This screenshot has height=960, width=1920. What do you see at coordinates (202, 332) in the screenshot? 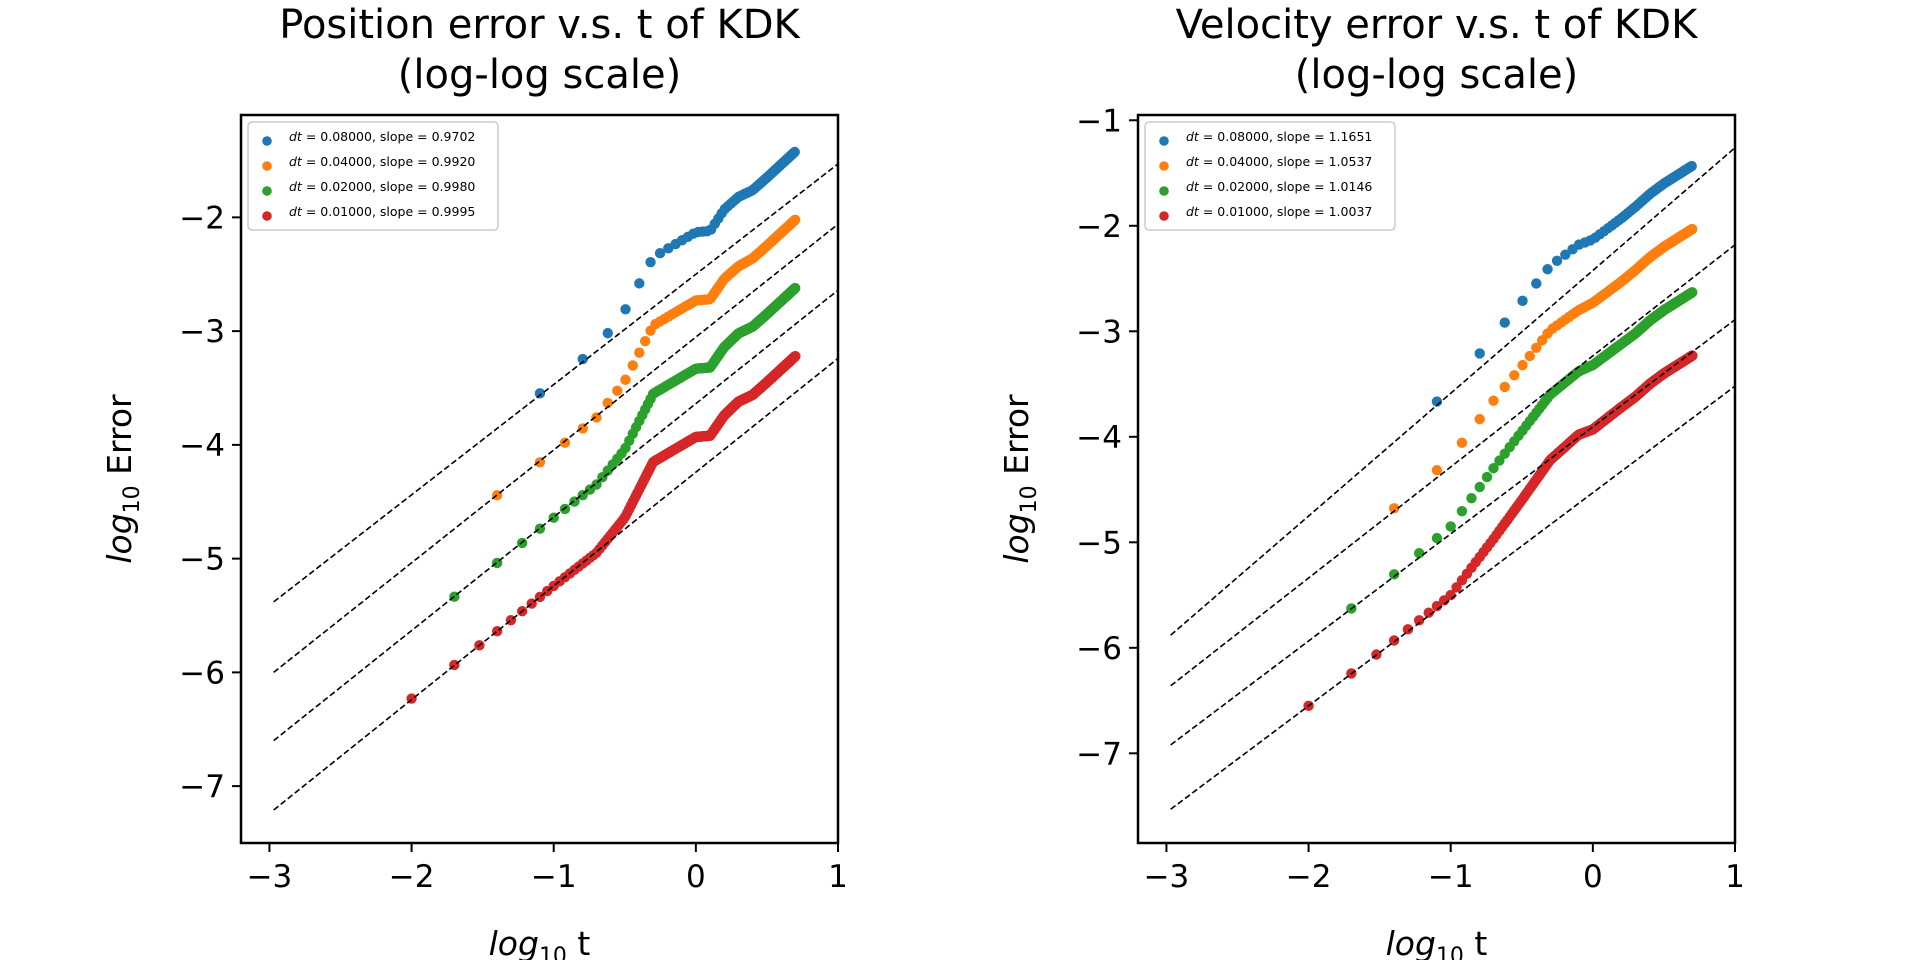
I see `y-tick-label: −3` at bounding box center [202, 332].